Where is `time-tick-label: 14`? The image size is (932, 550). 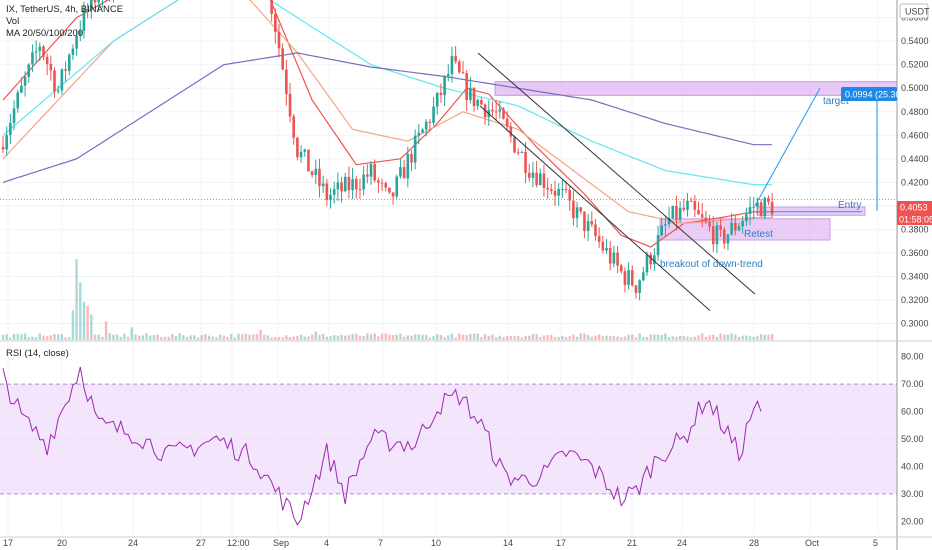 time-tick-label: 14 is located at coordinates (508, 543).